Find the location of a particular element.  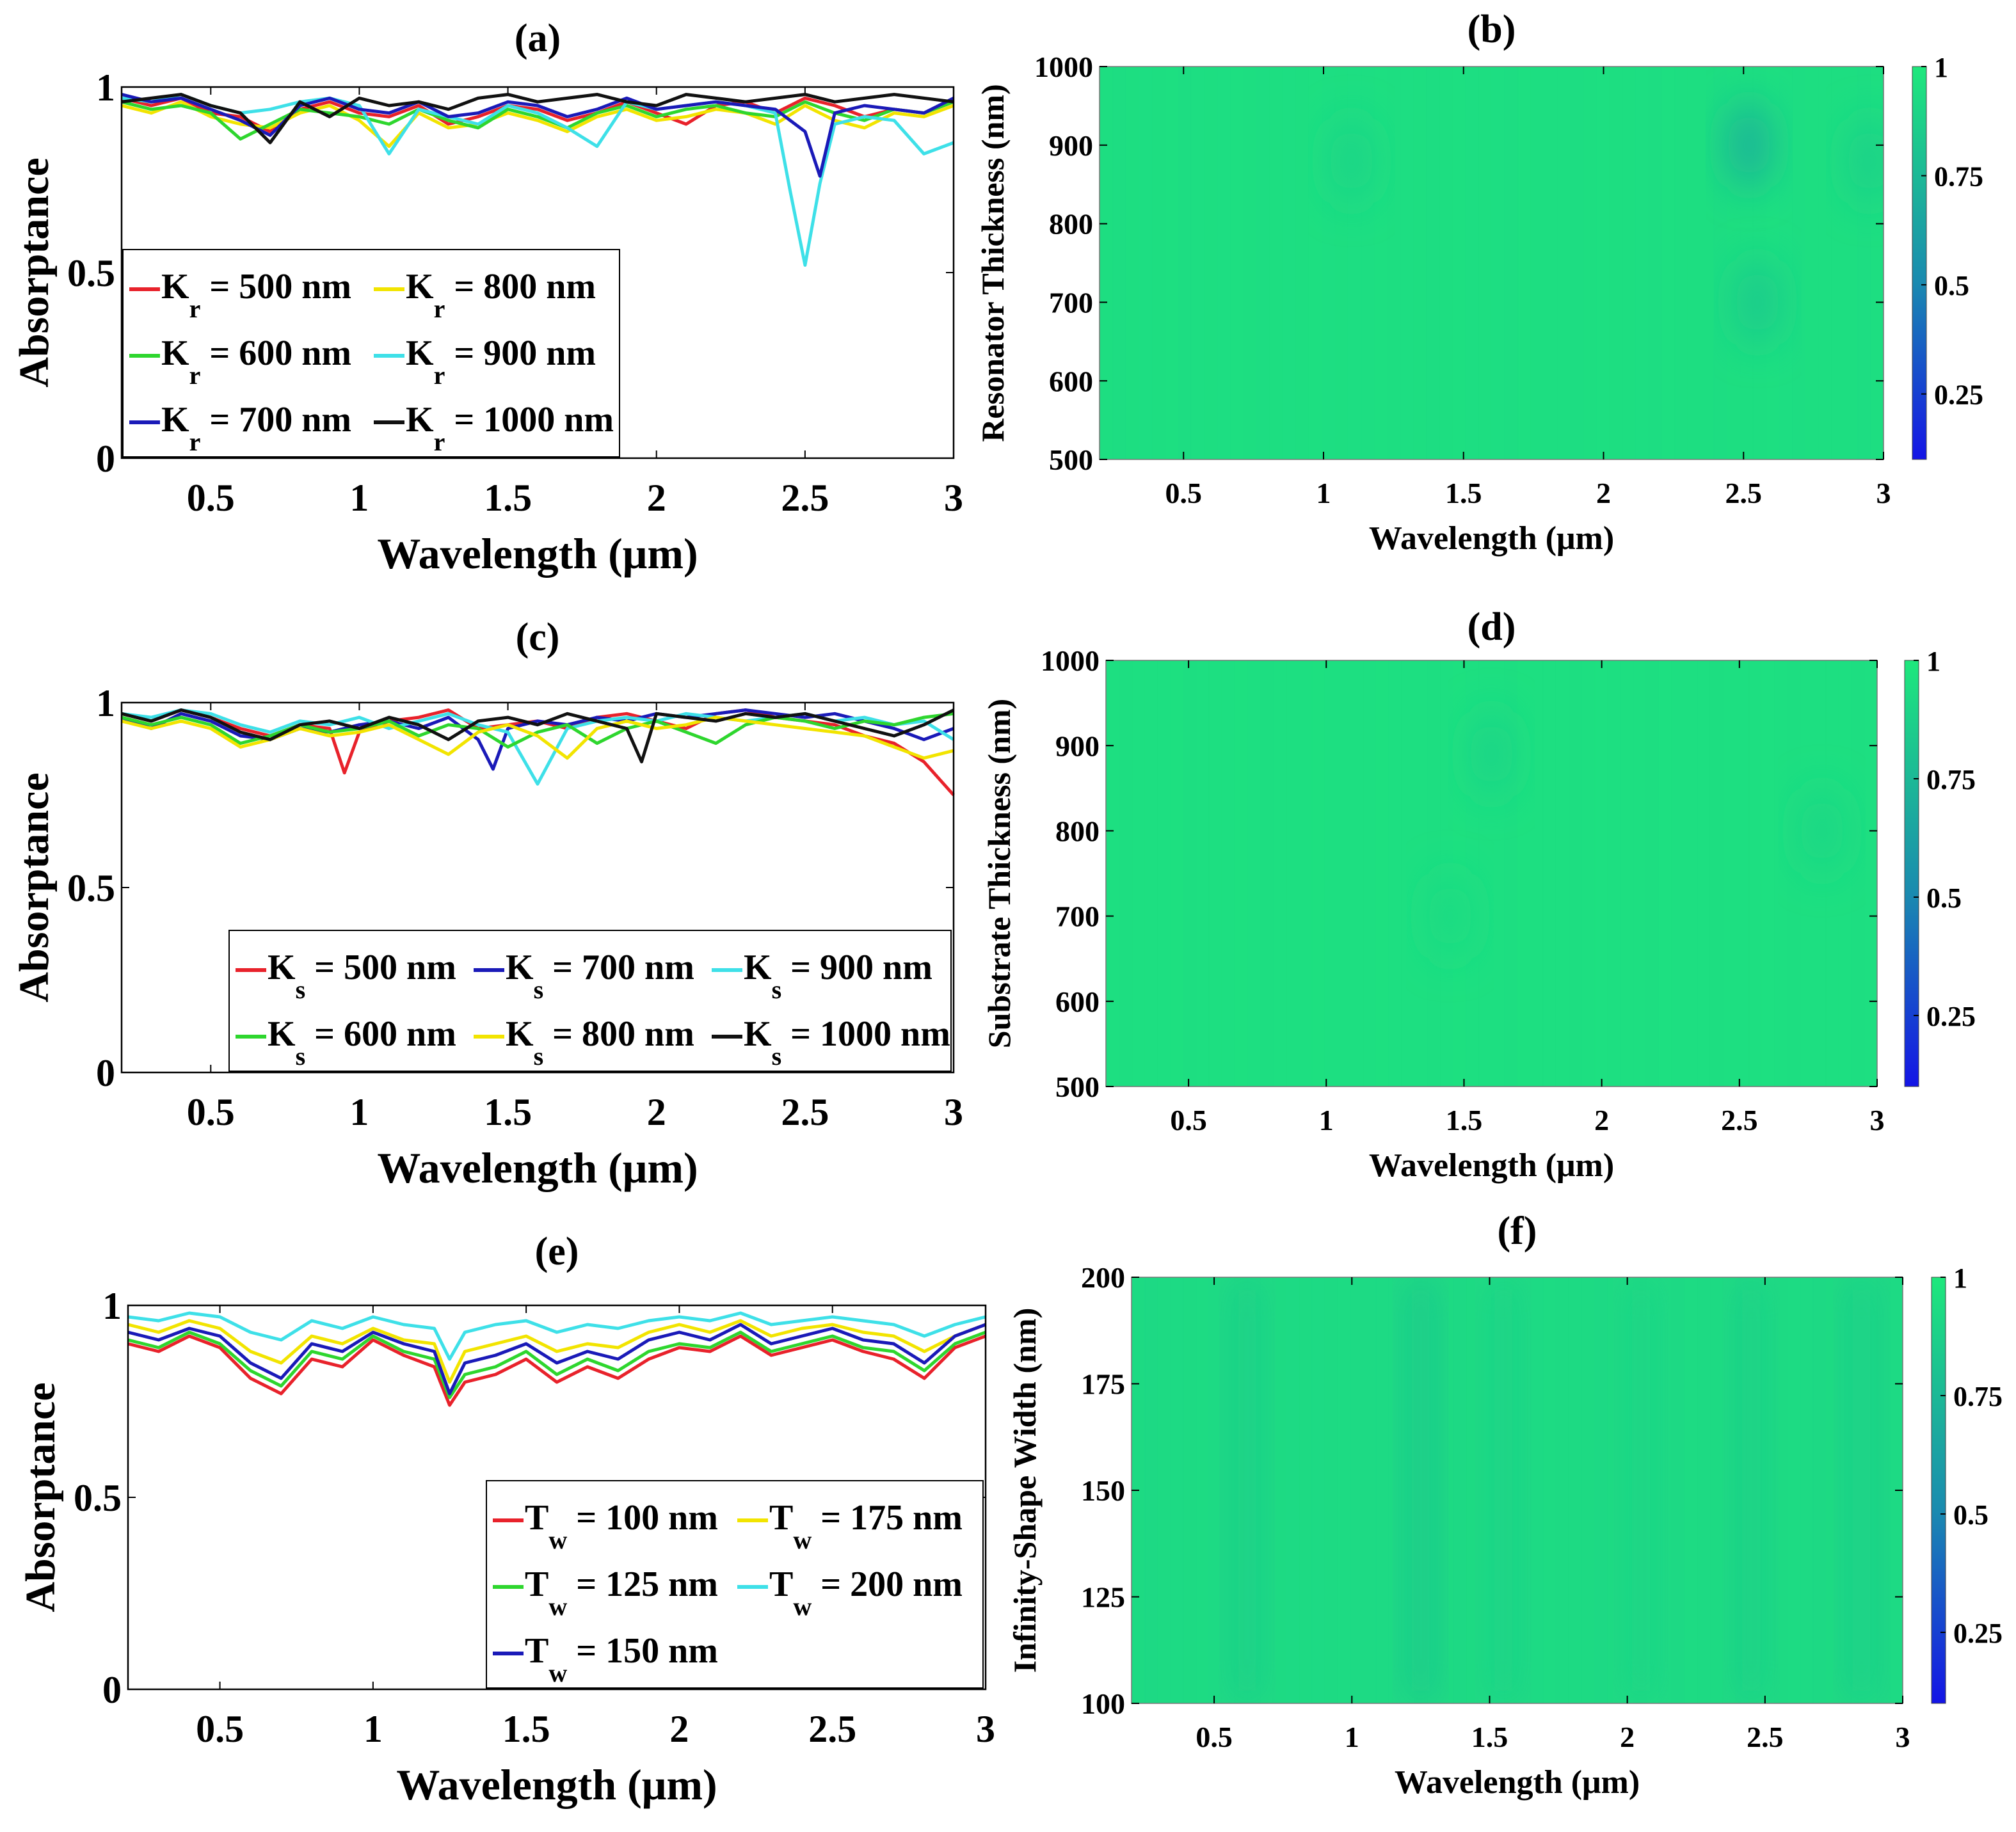

y-tick-label: 100 is located at coordinates (1103, 1703).